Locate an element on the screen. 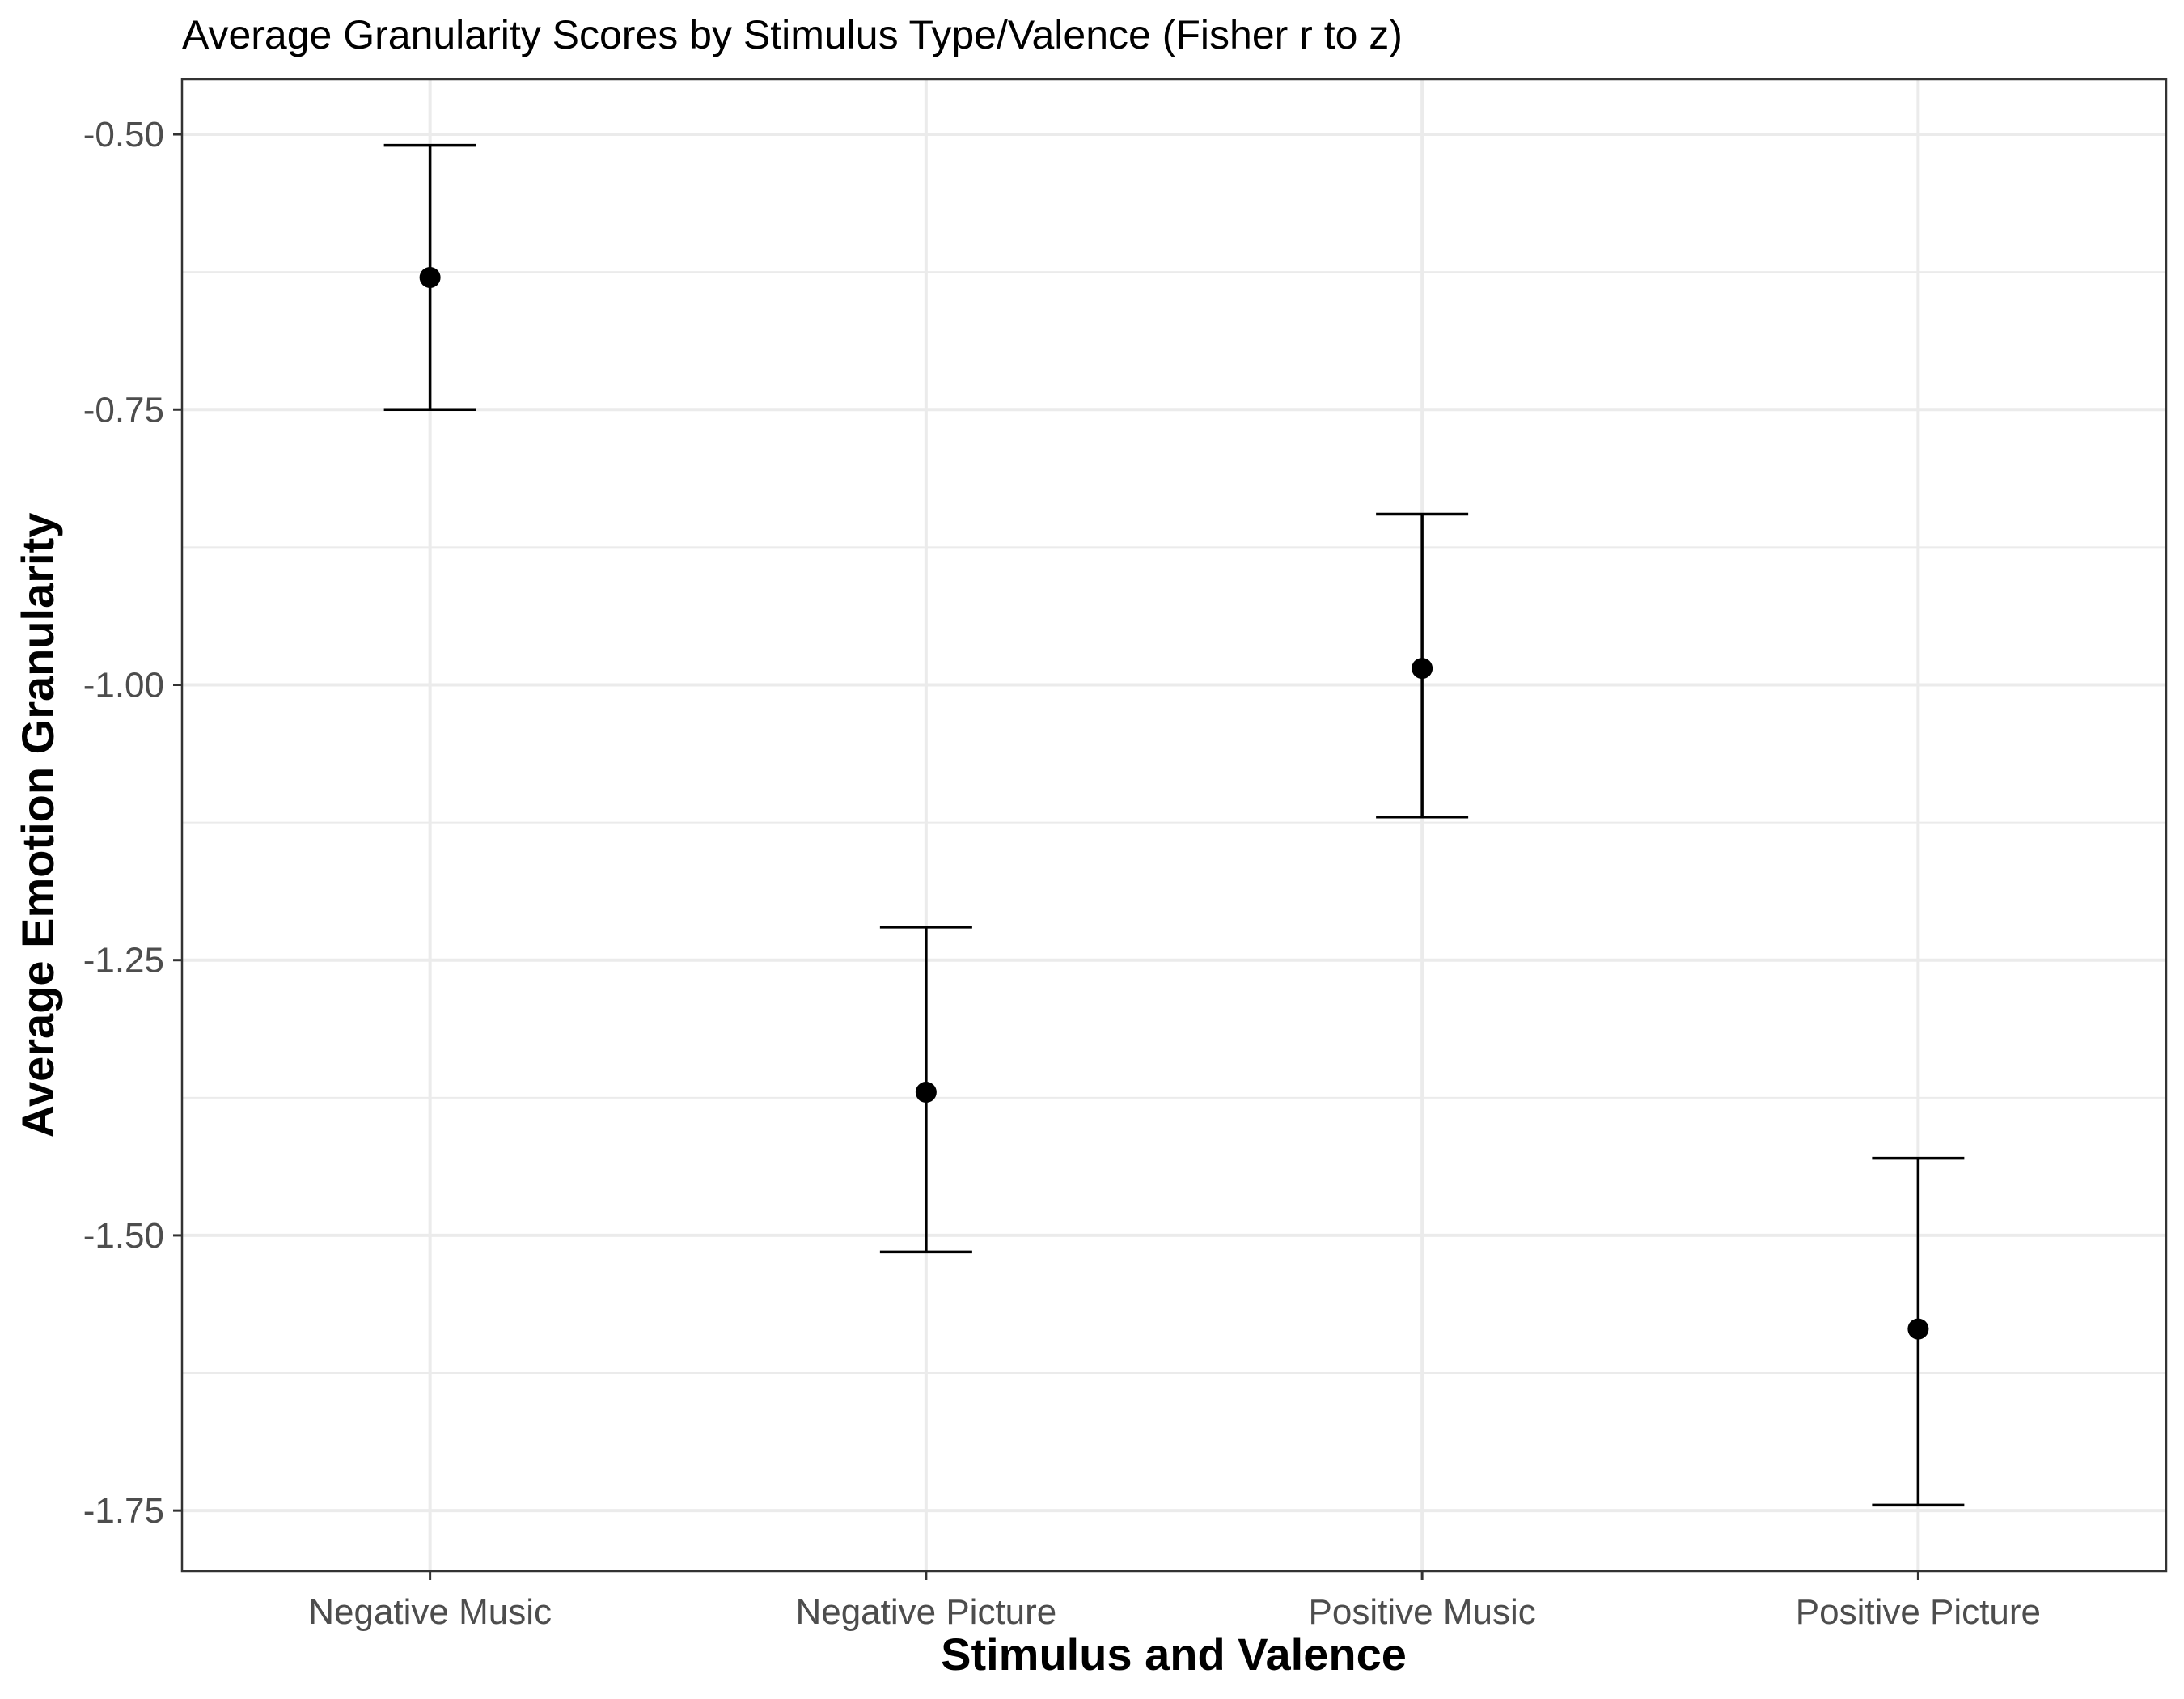  y-tick-label: -1.50 is located at coordinates (124, 1236).